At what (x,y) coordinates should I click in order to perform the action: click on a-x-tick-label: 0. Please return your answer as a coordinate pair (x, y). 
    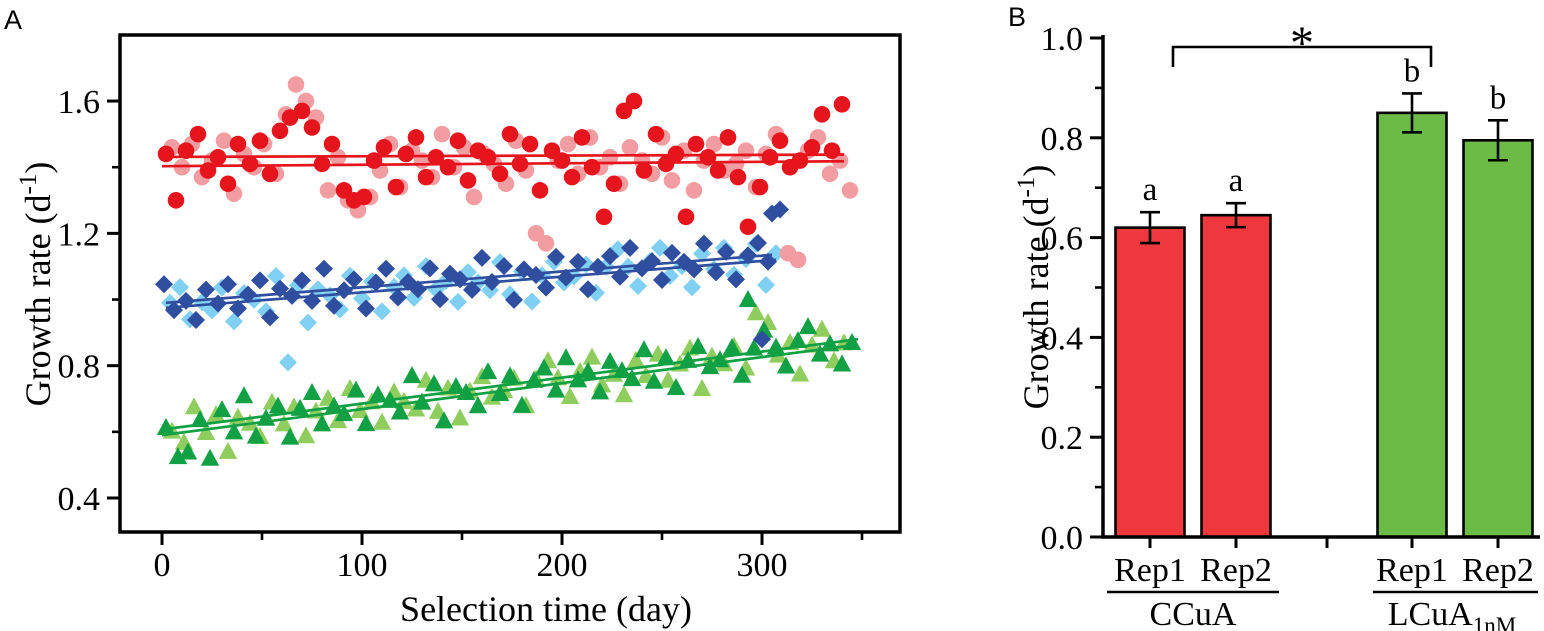
    Looking at the image, I should click on (162, 565).